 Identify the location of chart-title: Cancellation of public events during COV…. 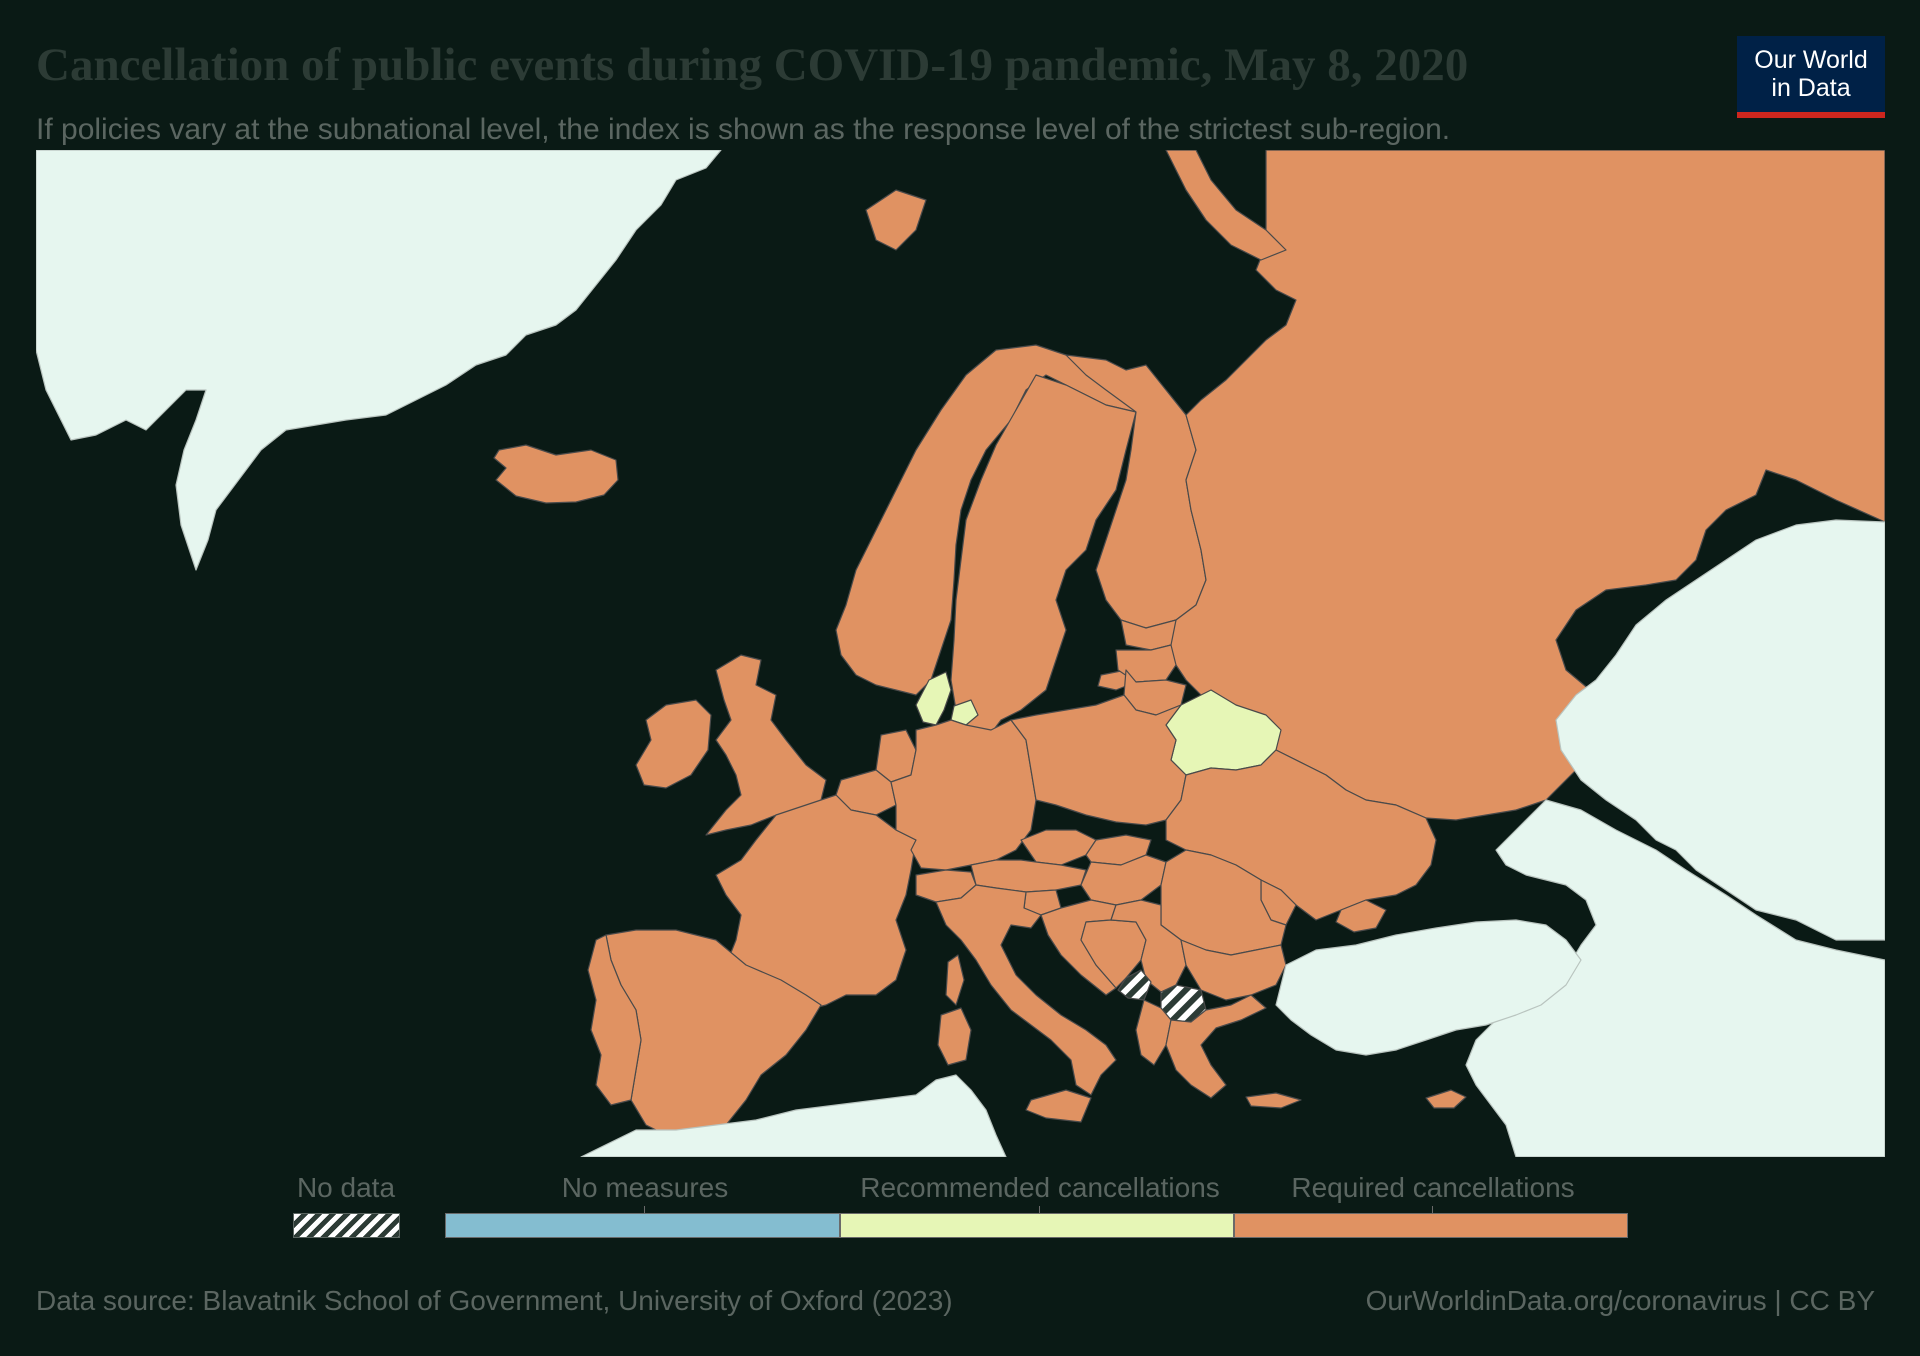
(752, 65).